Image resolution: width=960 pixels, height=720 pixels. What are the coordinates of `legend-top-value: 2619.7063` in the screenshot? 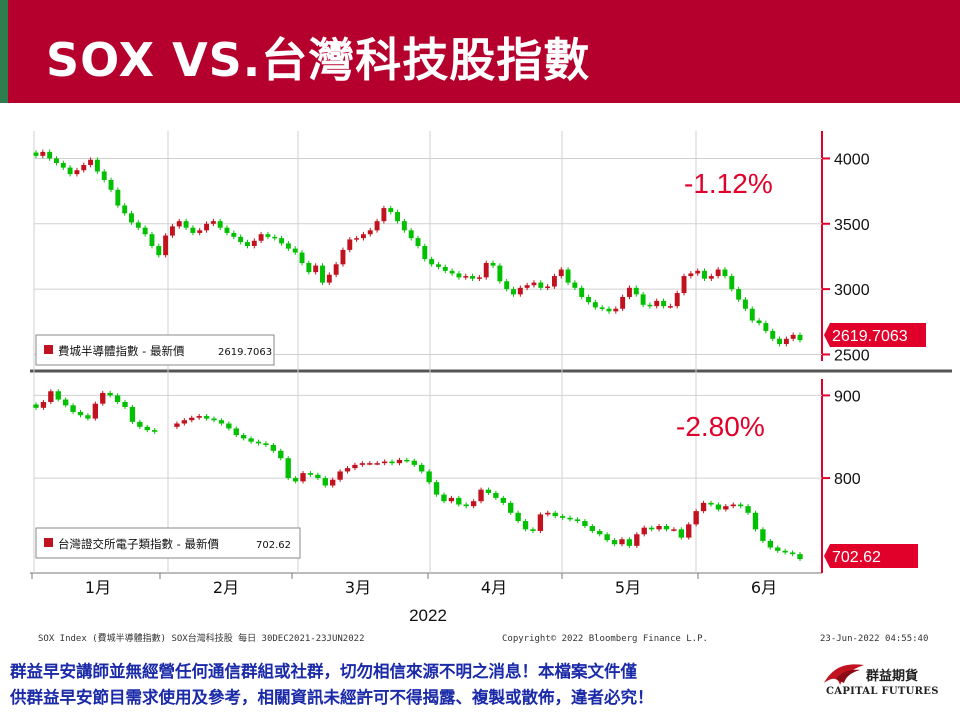 It's located at (245, 352).